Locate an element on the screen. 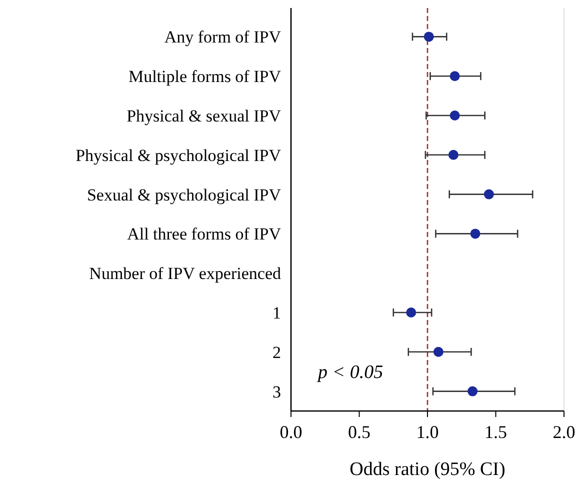  y-tick-label: 3 is located at coordinates (276, 392).